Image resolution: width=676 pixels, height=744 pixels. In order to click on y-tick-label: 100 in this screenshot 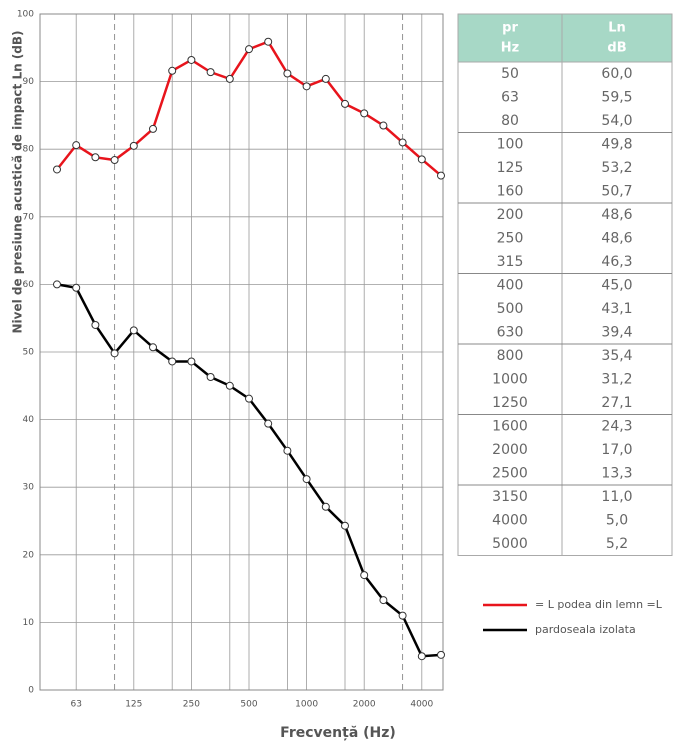, I will do `click(25, 15)`.